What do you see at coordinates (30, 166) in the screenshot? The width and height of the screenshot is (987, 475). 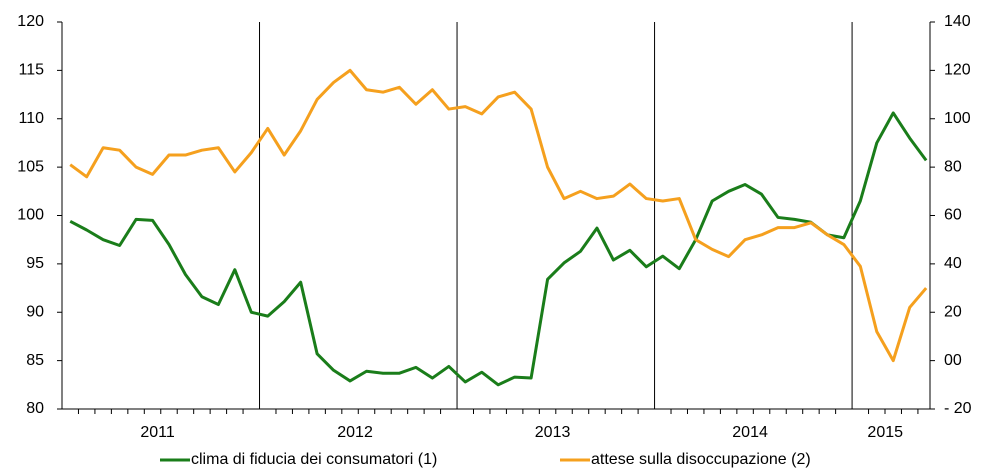 I see `y-tick-label: 105` at bounding box center [30, 166].